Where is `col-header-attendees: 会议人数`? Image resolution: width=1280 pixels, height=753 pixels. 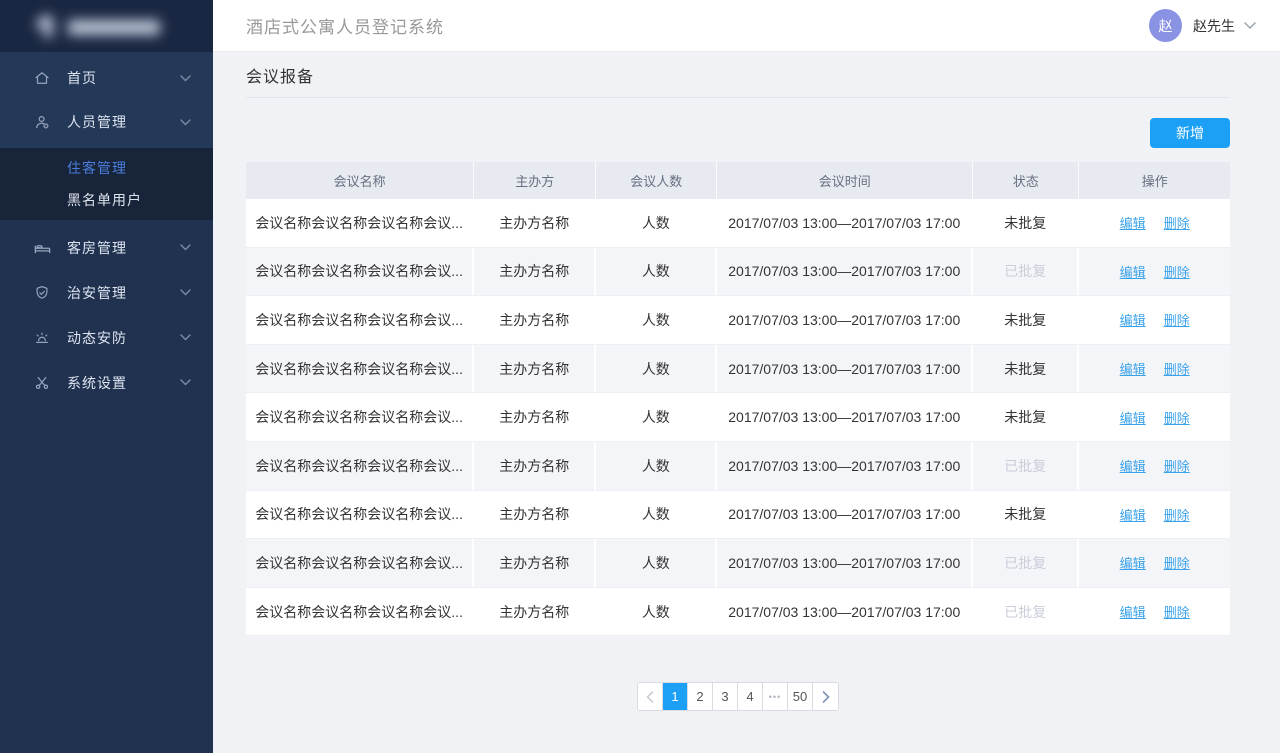 col-header-attendees: 会议人数 is located at coordinates (657, 180).